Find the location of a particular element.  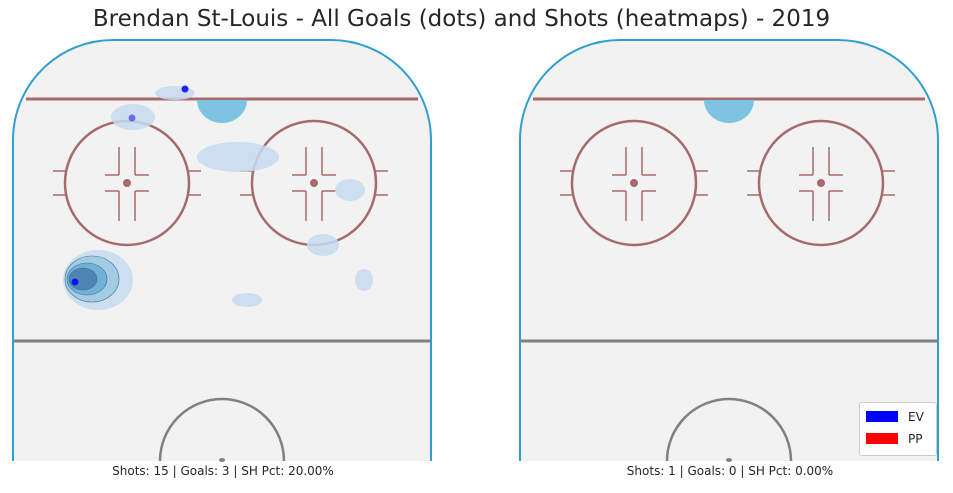

legend-label-ev: EV is located at coordinates (916, 417).